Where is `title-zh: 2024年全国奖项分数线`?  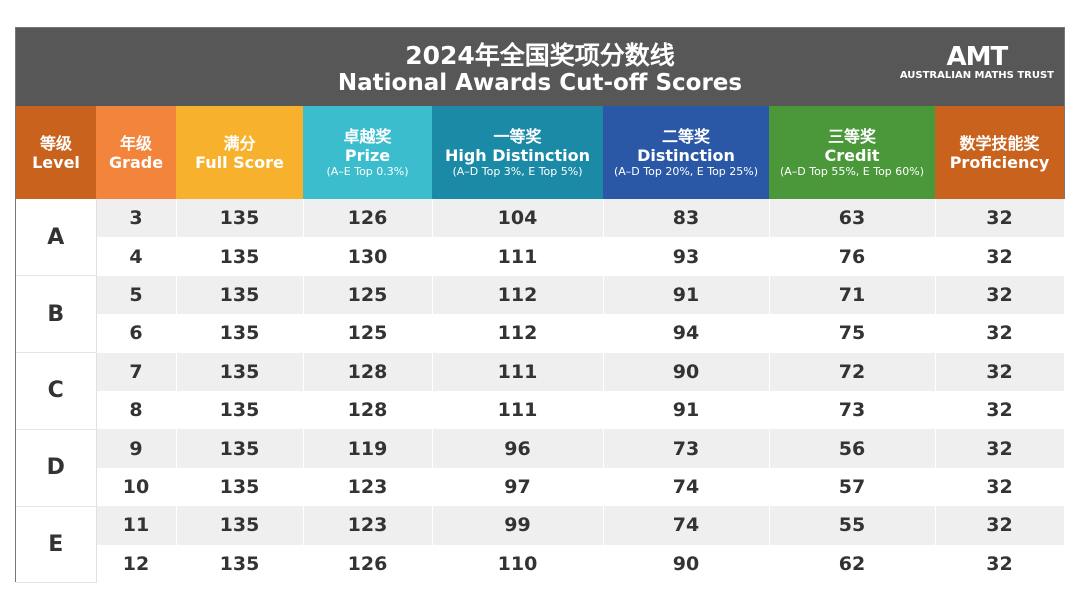 title-zh: 2024年全国奖项分数线 is located at coordinates (540, 55).